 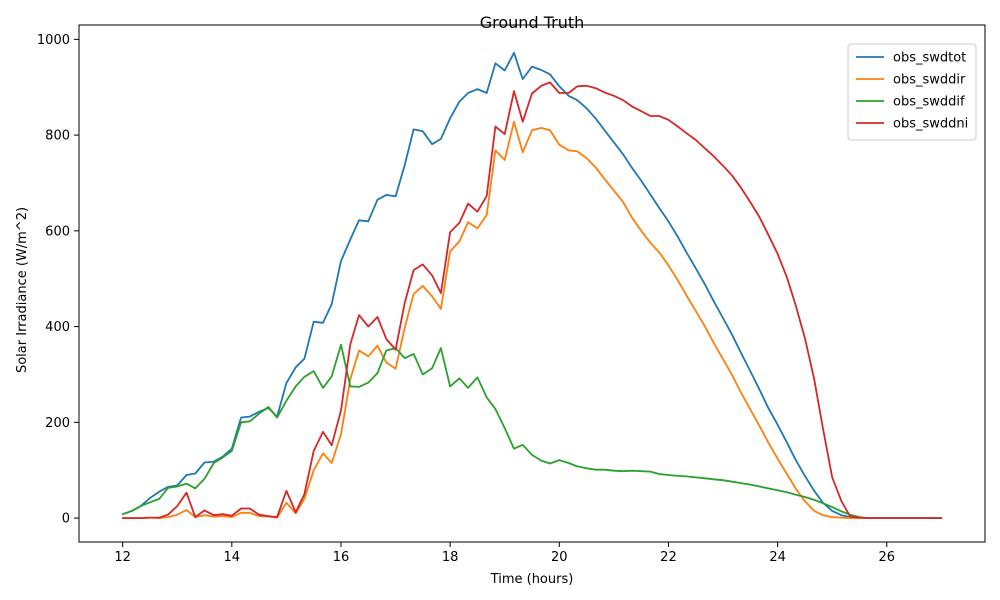 I want to click on x-tick-label: 26, so click(x=886, y=557).